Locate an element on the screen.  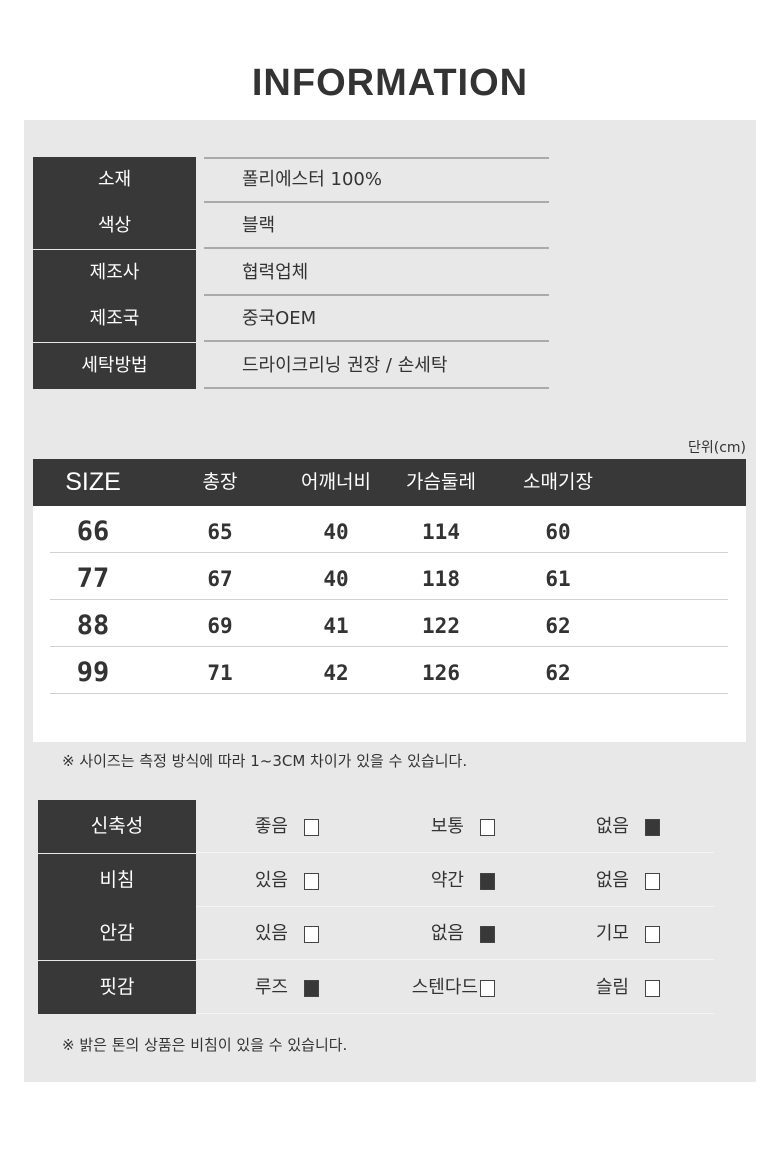
info-value: 블랙 is located at coordinates (376, 226).